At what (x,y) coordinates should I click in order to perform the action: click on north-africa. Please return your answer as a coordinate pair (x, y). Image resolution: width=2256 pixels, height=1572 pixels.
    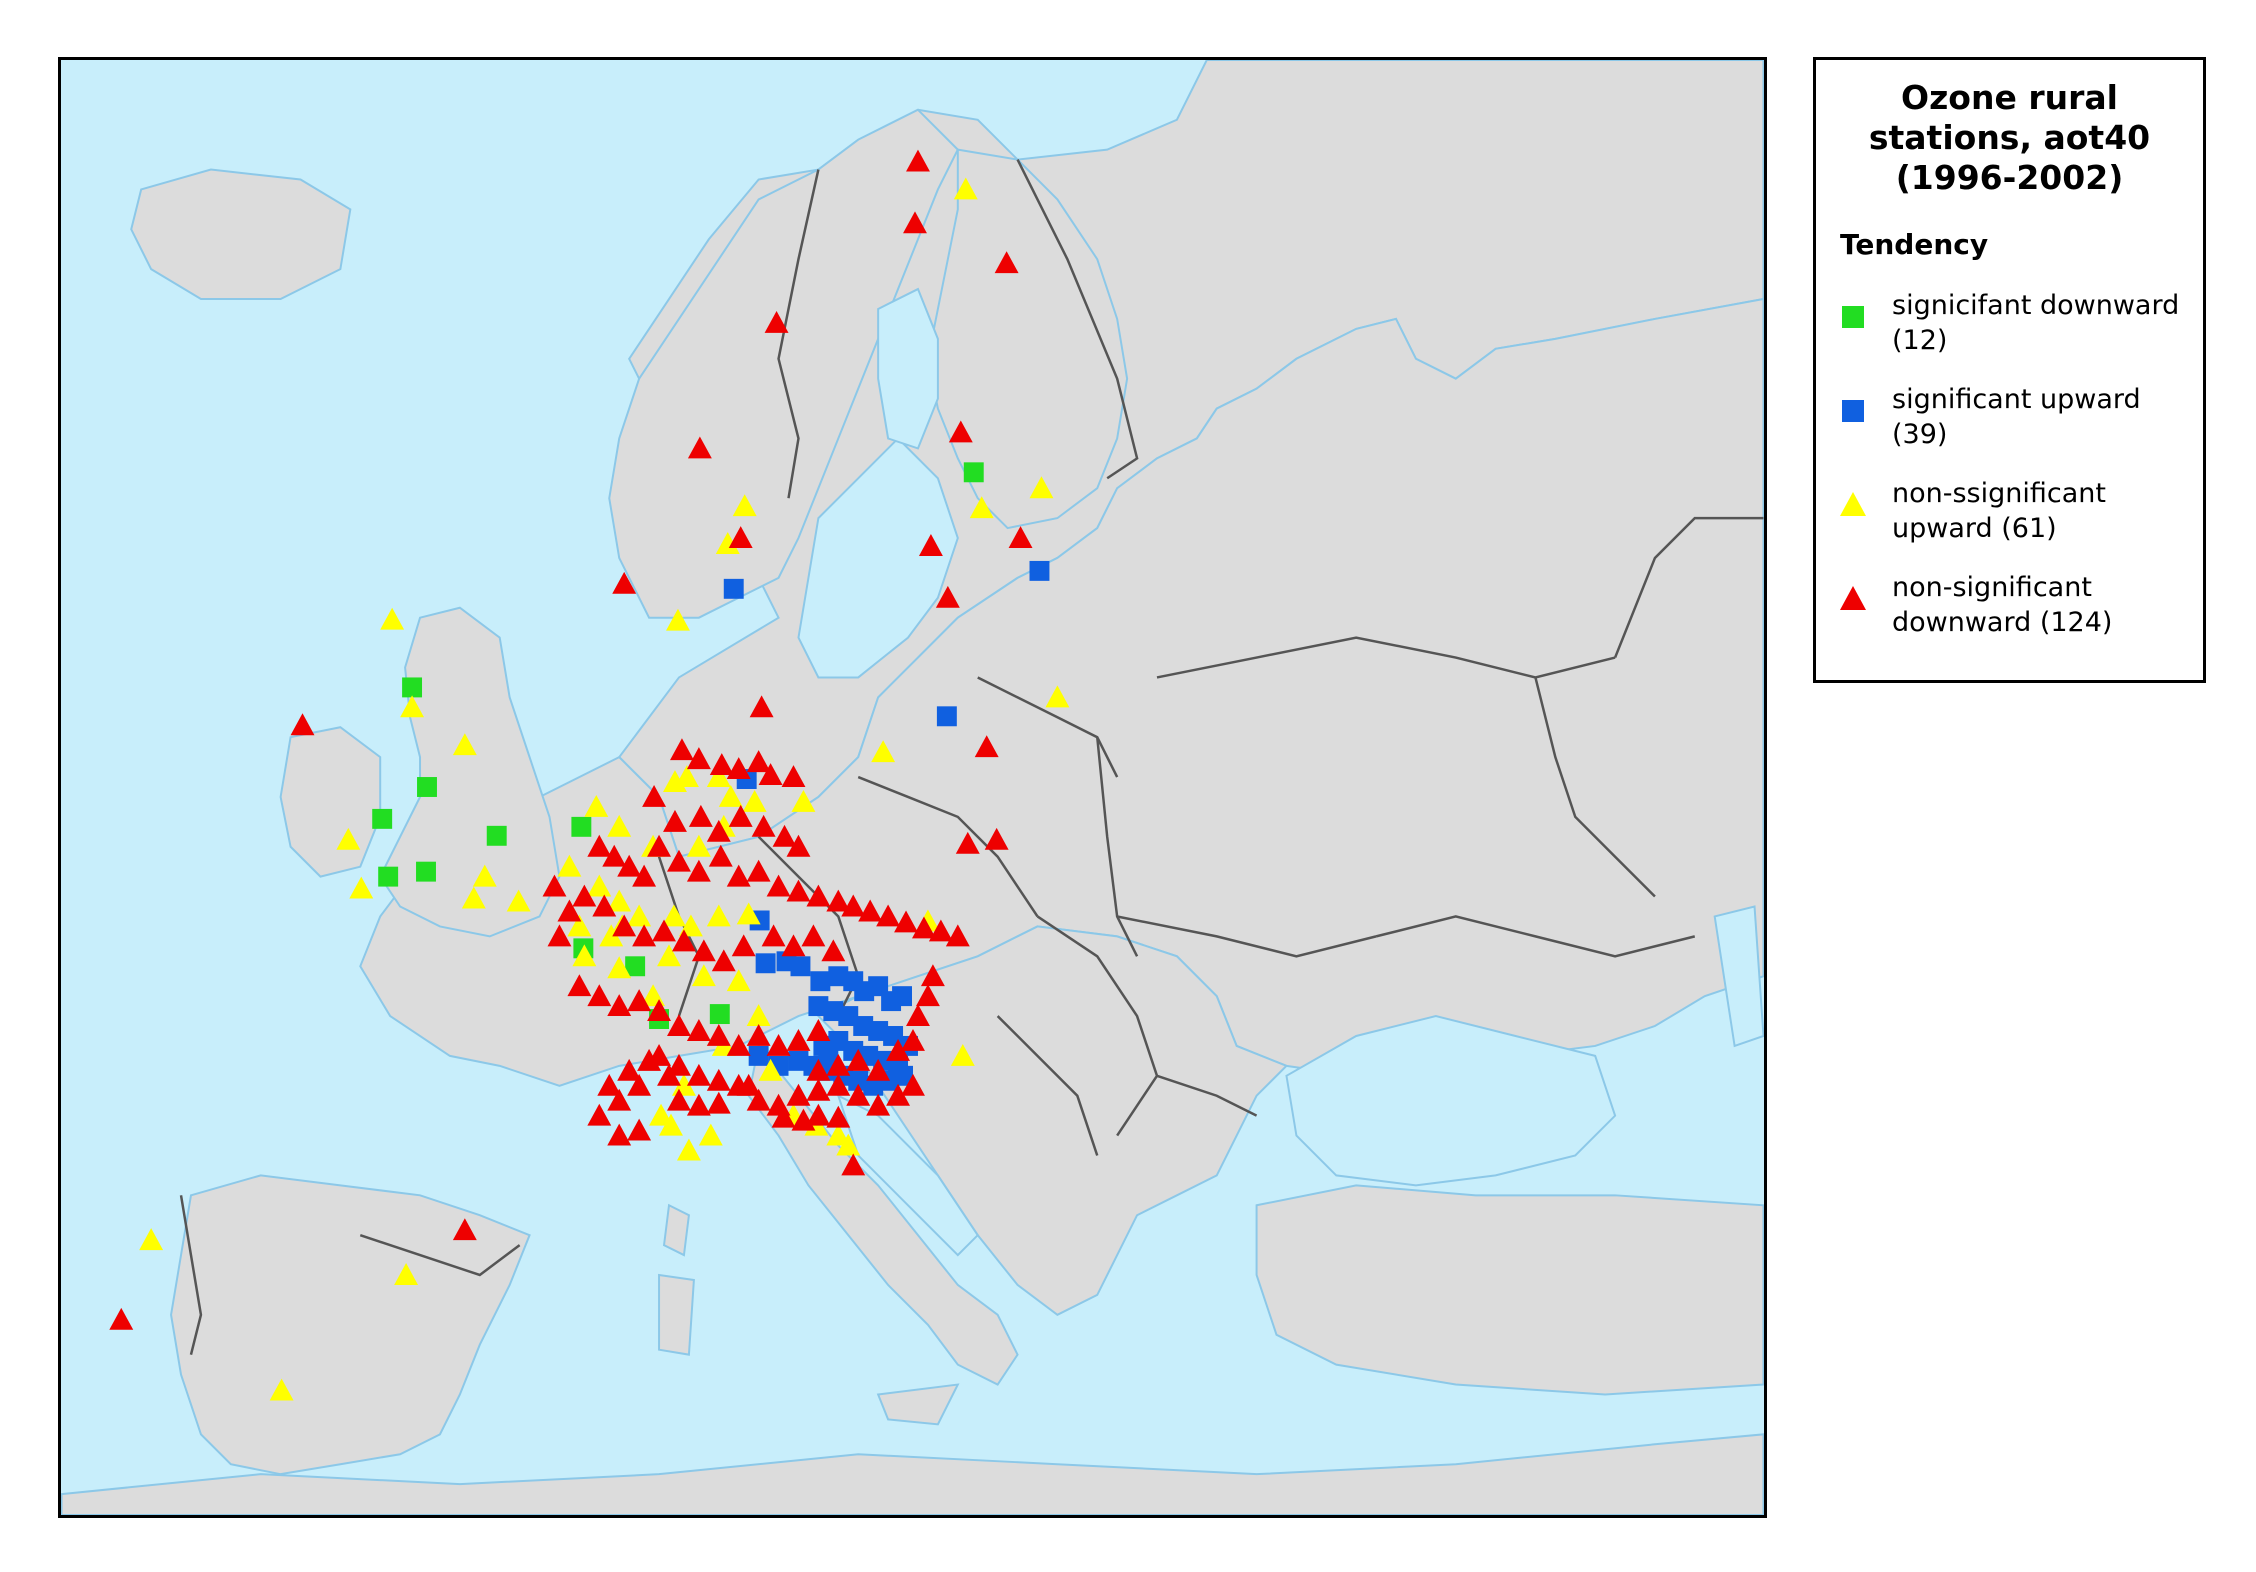
    Looking at the image, I should click on (912, 1474).